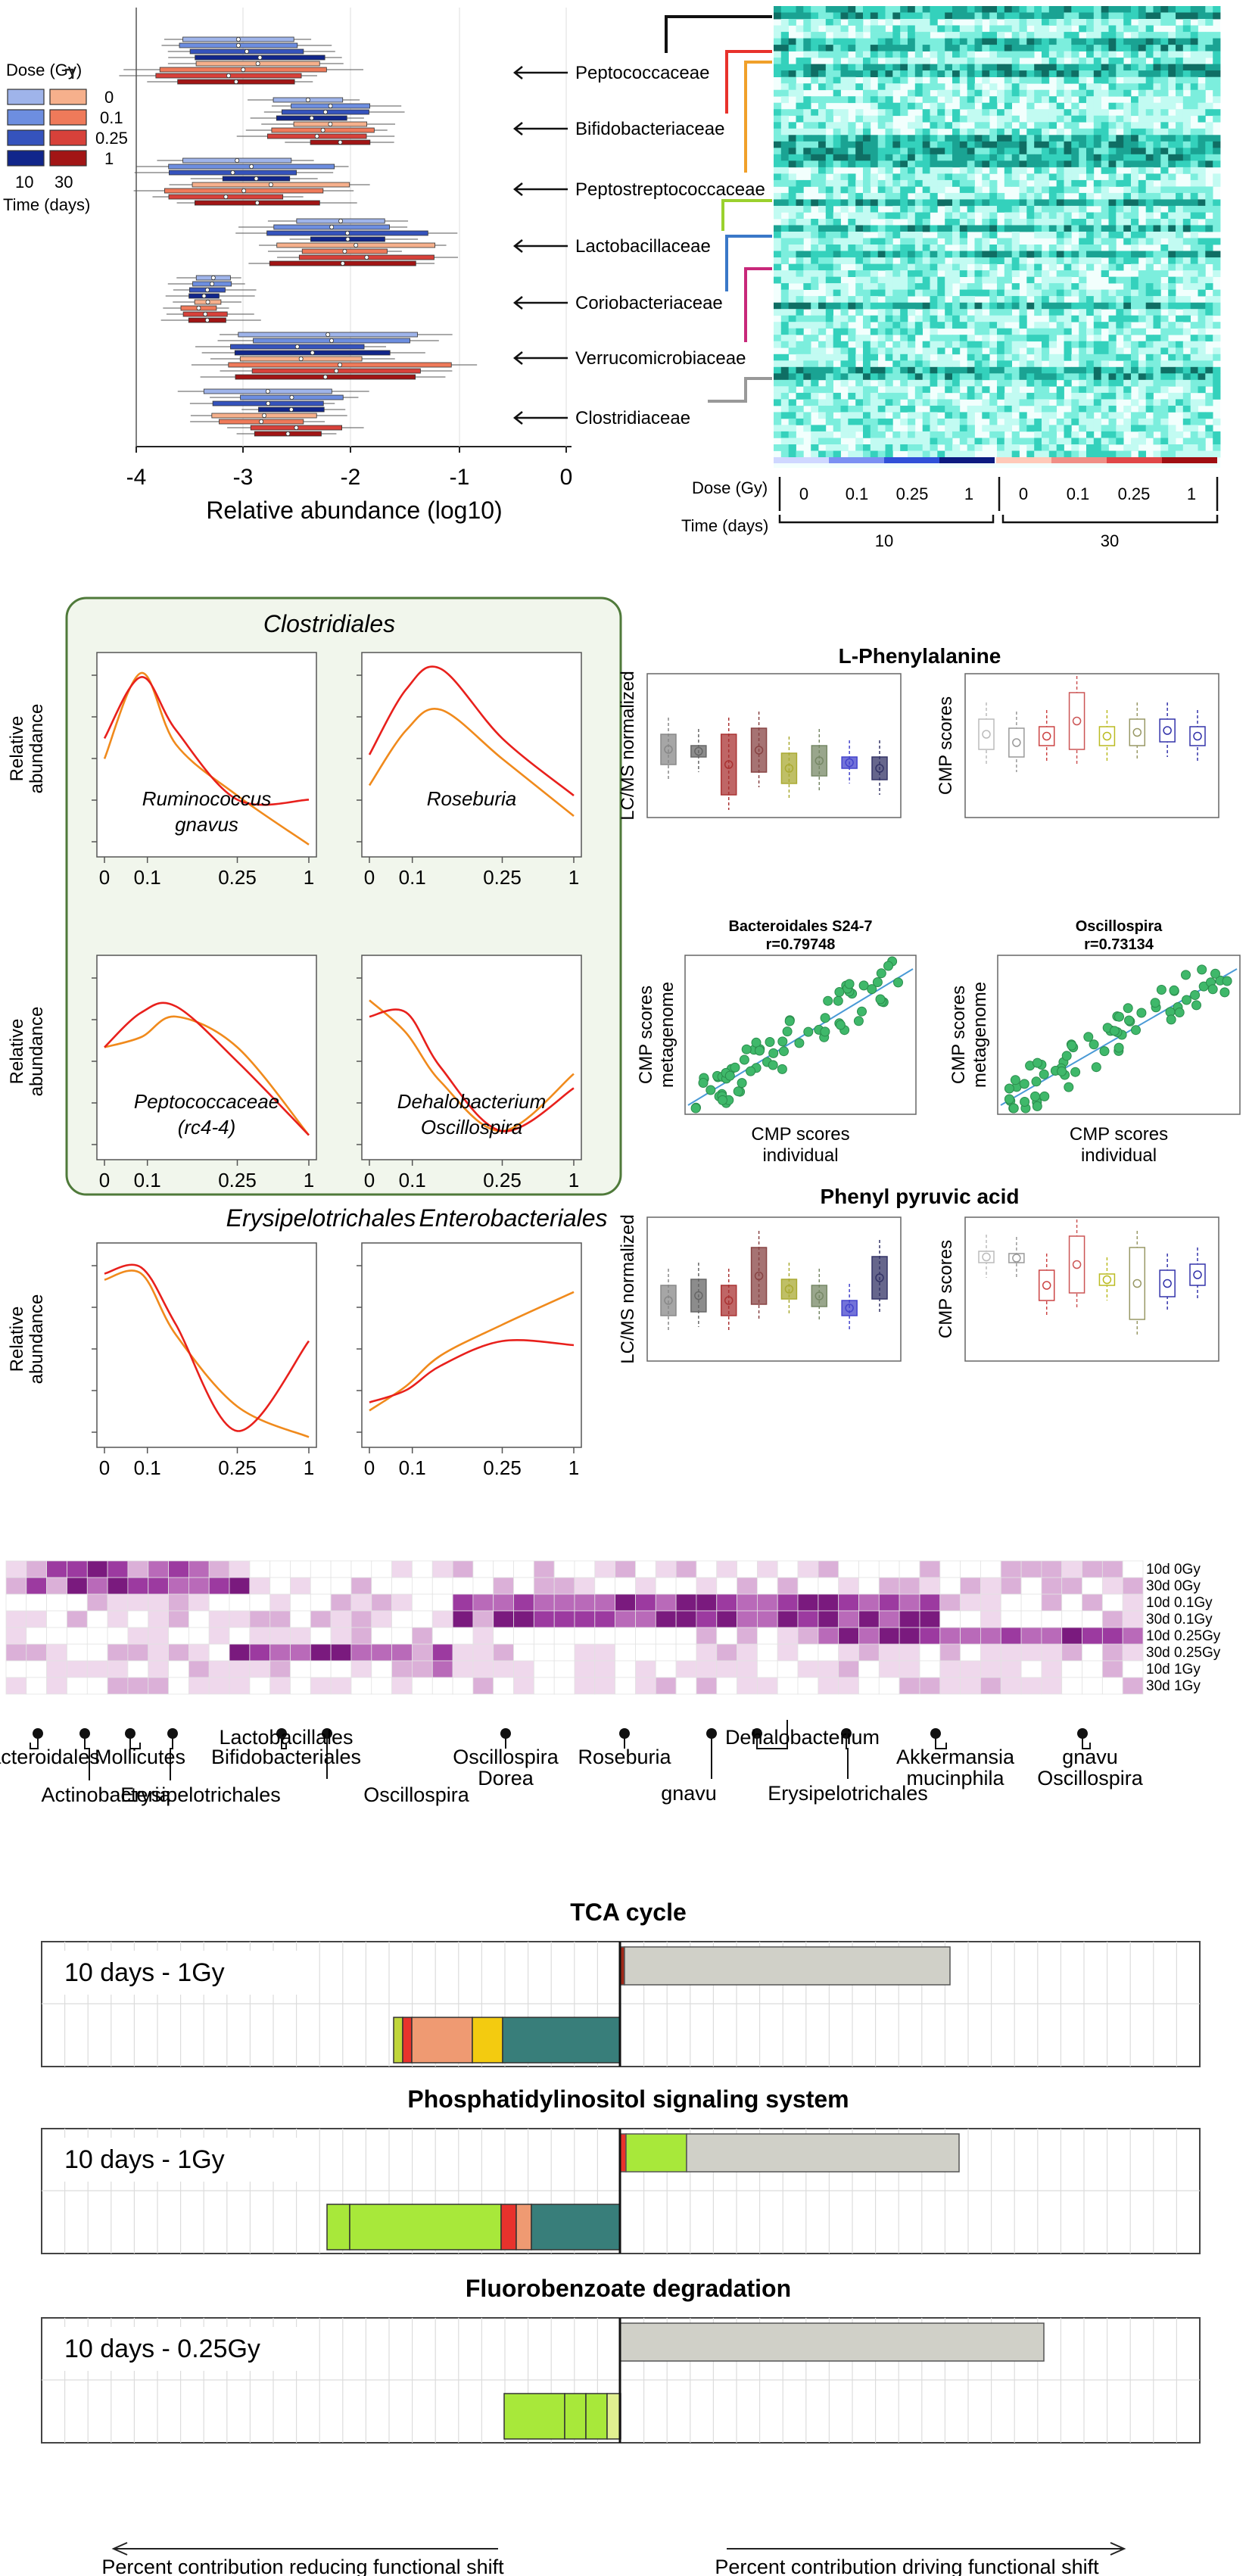  I want to click on dose-bar, so click(801, 460).